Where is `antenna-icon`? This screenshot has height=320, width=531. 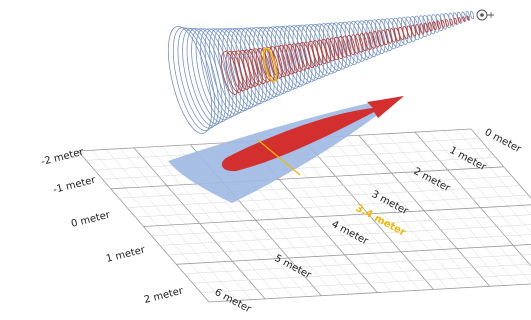
antenna-icon is located at coordinates (485, 15).